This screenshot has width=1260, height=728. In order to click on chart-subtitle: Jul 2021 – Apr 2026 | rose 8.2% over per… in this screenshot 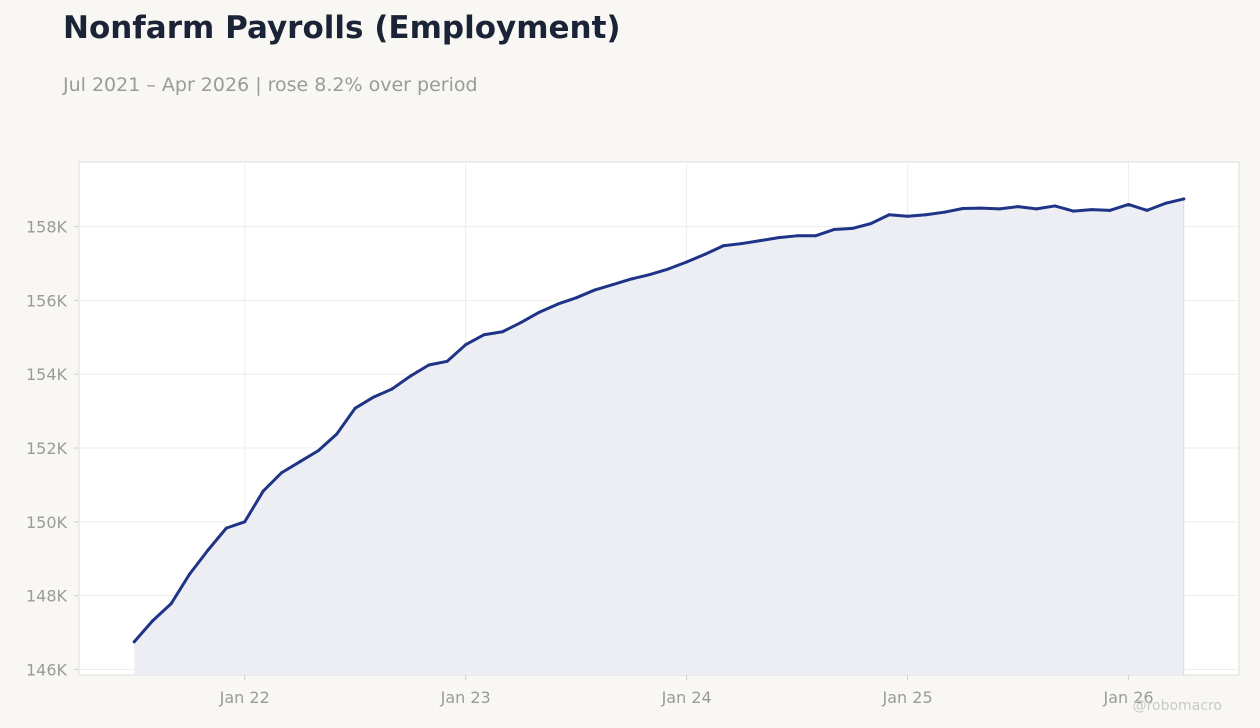, I will do `click(270, 85)`.